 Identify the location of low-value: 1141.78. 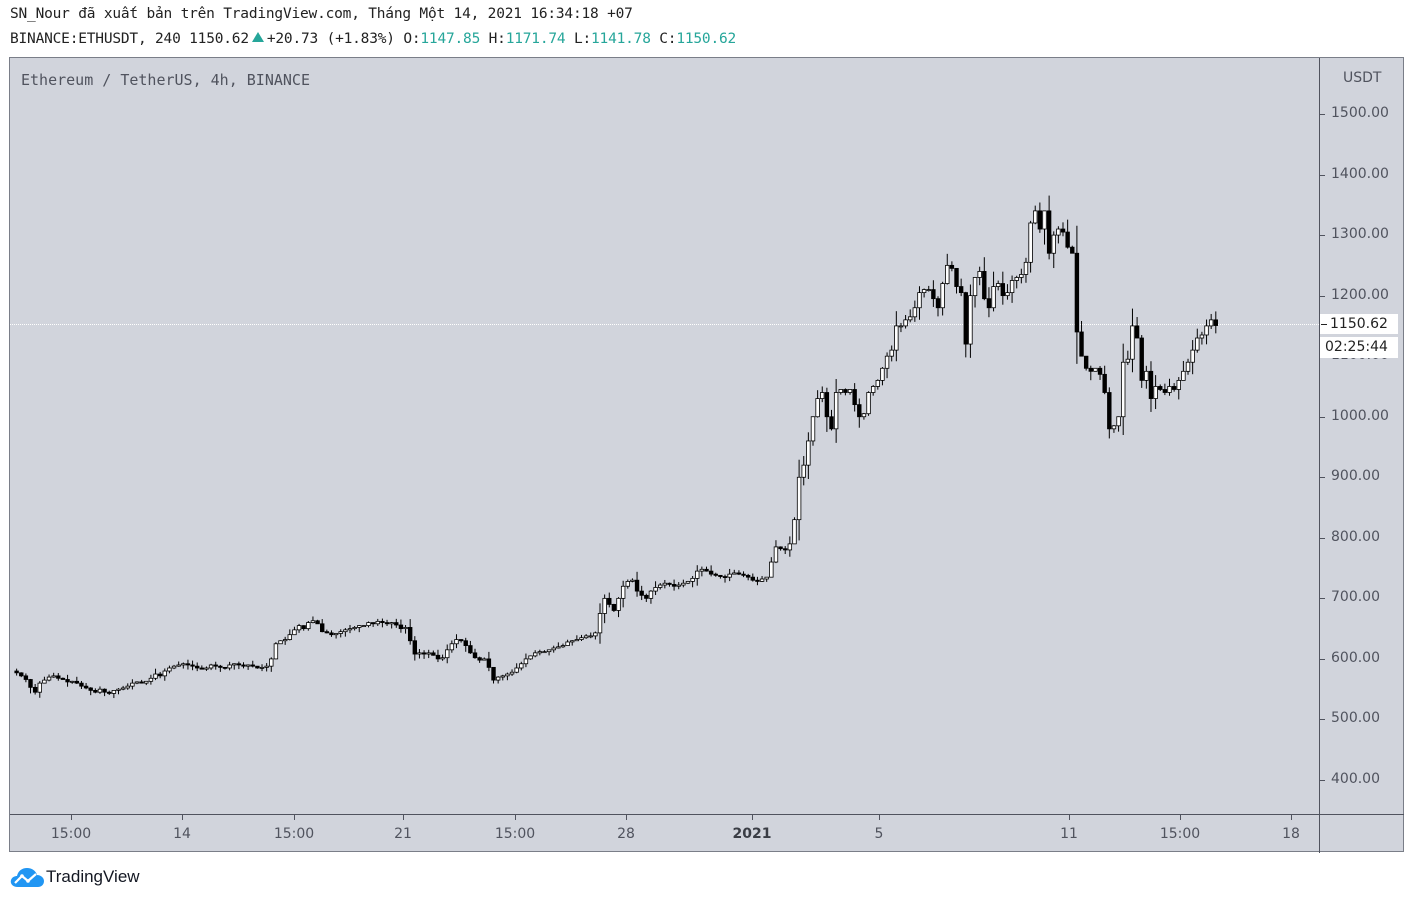
(621, 39).